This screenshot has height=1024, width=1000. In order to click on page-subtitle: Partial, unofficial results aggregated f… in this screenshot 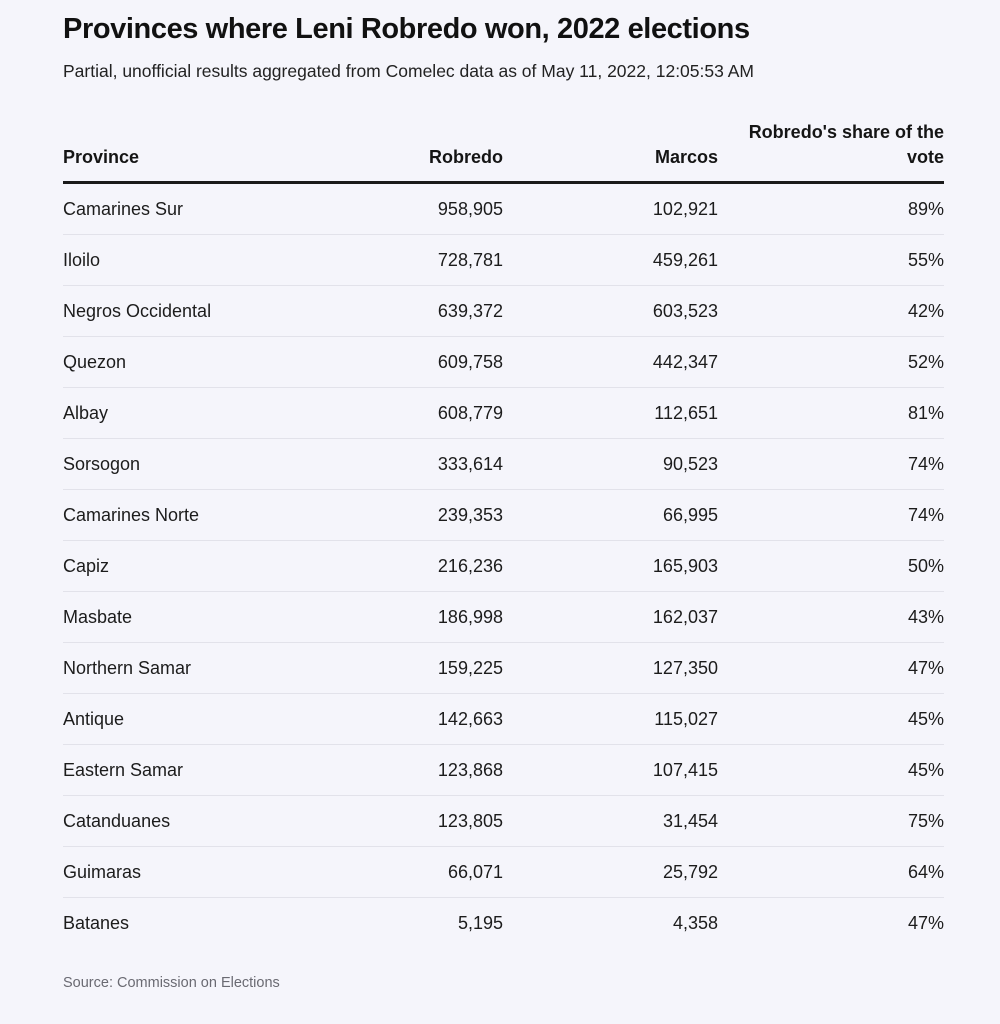, I will do `click(408, 71)`.